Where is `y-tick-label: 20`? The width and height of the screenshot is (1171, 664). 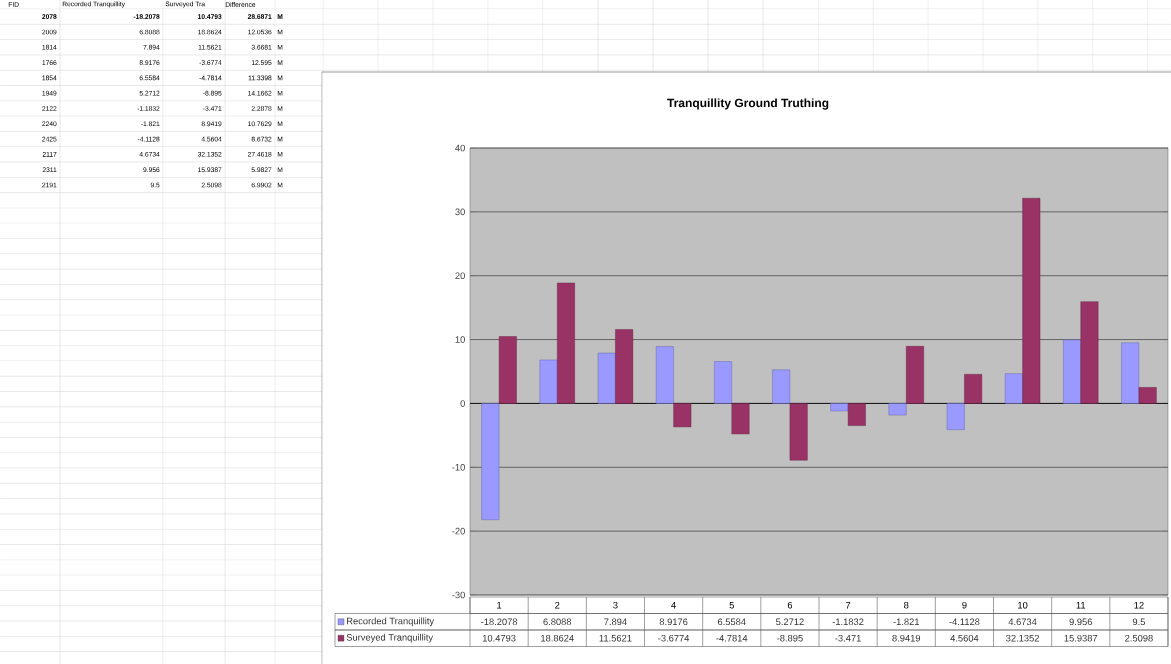
y-tick-label: 20 is located at coordinates (460, 276).